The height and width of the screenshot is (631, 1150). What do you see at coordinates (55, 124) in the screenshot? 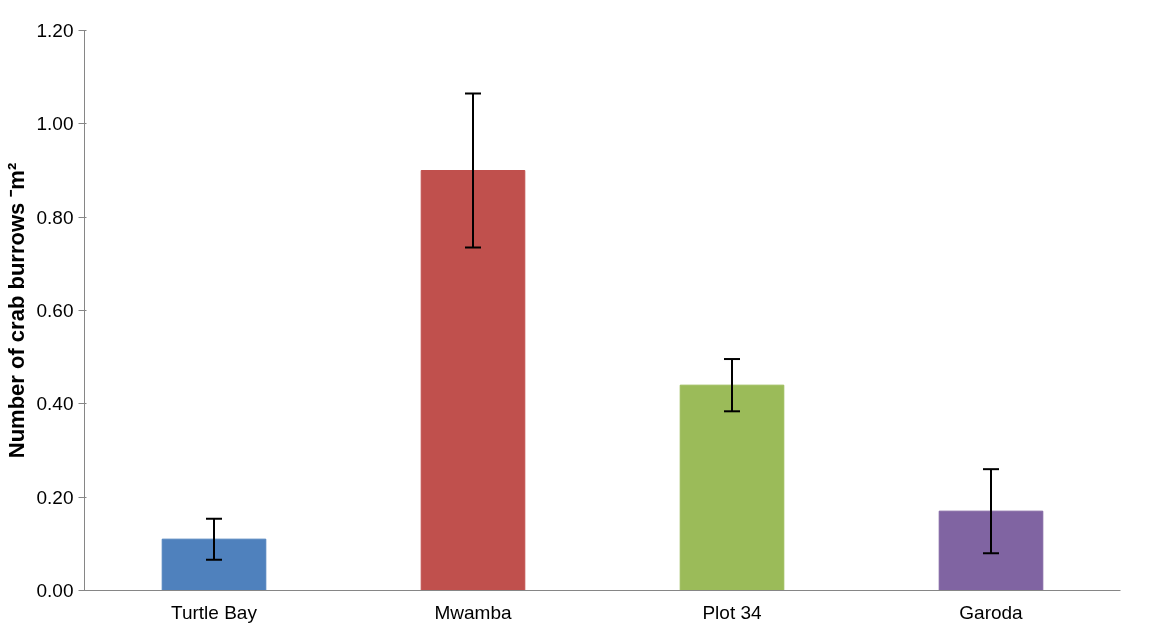
I see `y-tick-label: 1.00` at bounding box center [55, 124].